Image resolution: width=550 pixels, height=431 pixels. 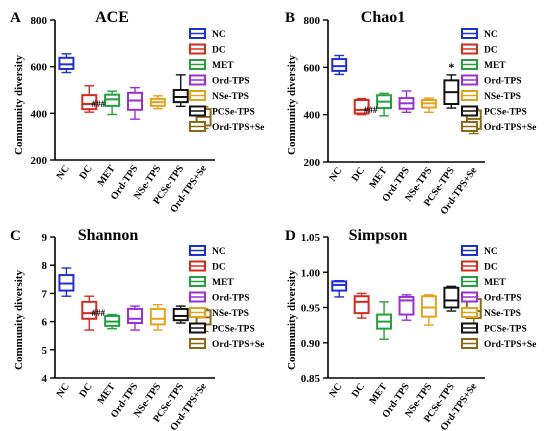 I want to click on chart-title: Shannon, so click(x=108, y=235).